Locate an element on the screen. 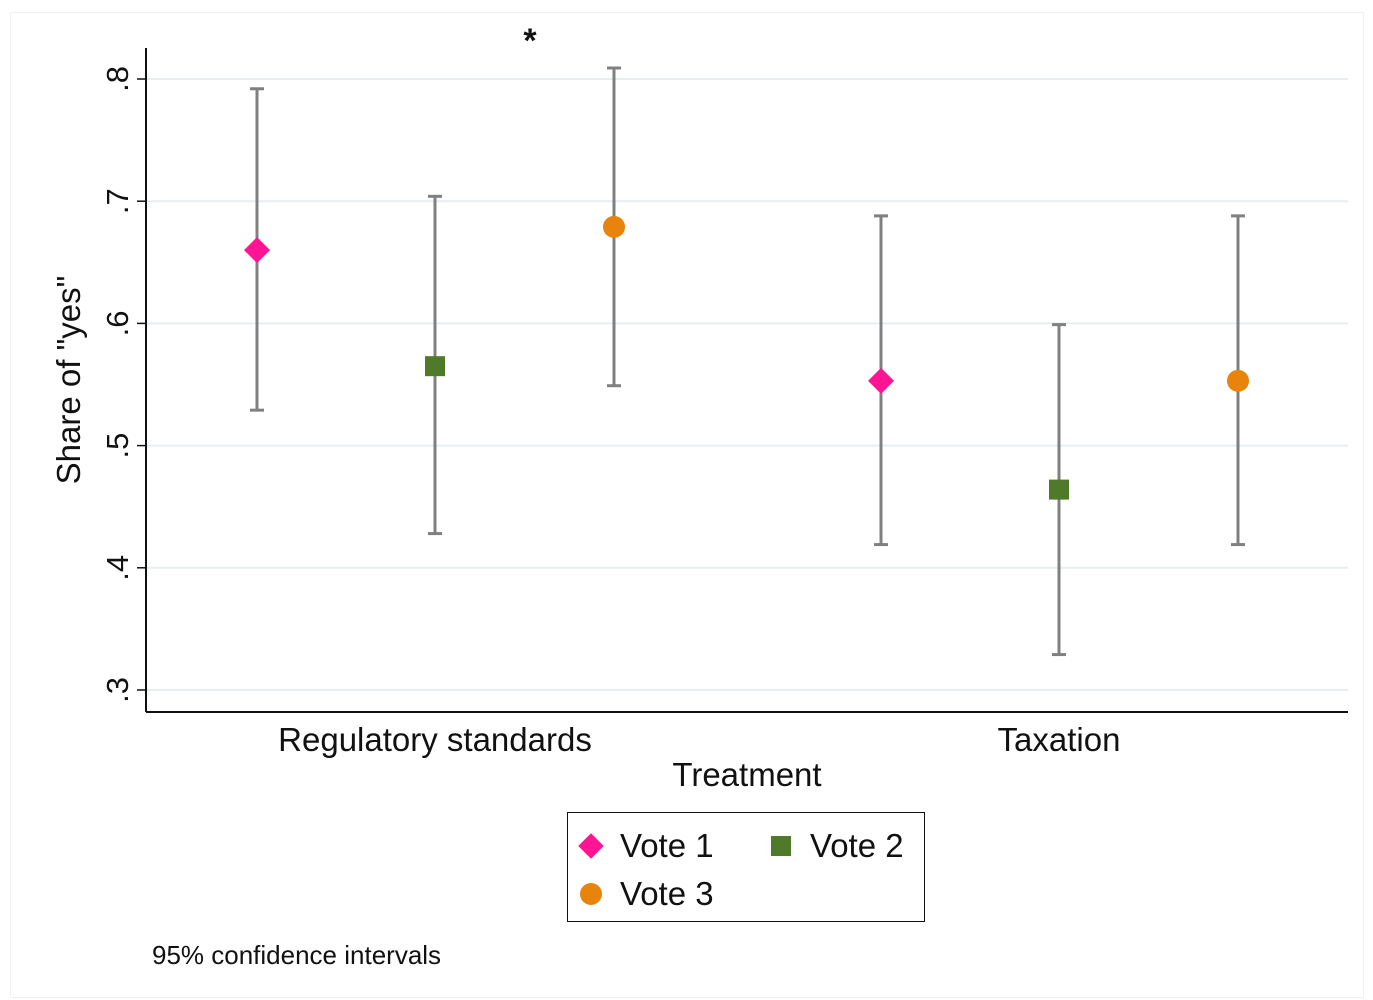 This screenshot has height=1000, width=1373. legend-entry-vote-2: Vote 2 is located at coordinates (836, 846).